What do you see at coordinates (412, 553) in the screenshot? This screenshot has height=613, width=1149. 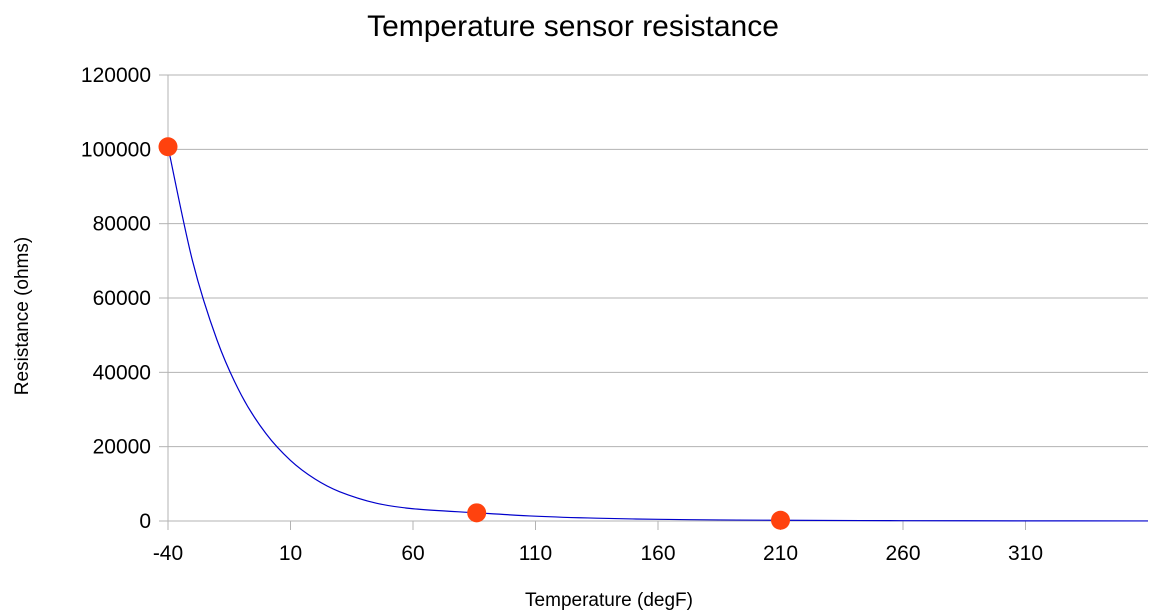 I see `x-tick-label: 60` at bounding box center [412, 553].